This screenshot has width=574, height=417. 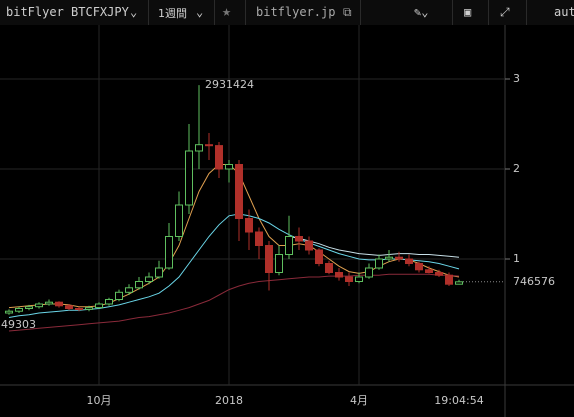 What do you see at coordinates (227, 11) in the screenshot?
I see `star-icon: ★` at bounding box center [227, 11].